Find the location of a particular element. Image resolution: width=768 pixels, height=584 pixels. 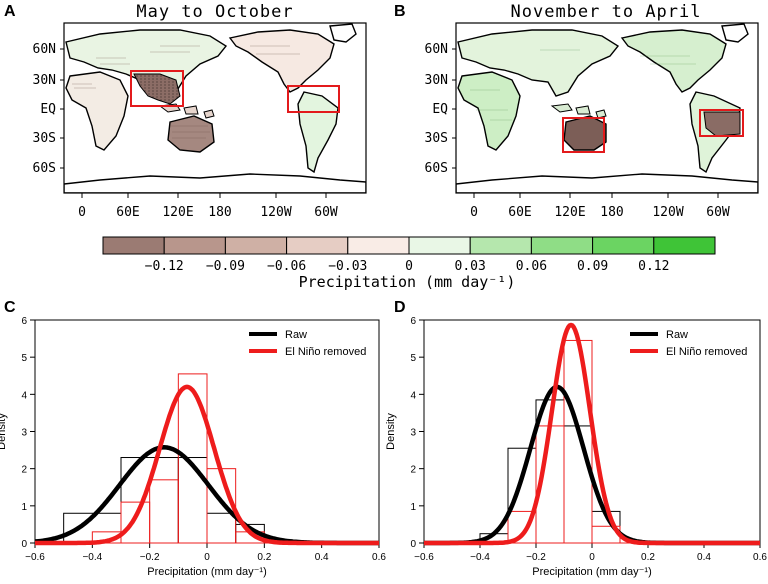

y-tick-label: 2 is located at coordinates (413, 470).